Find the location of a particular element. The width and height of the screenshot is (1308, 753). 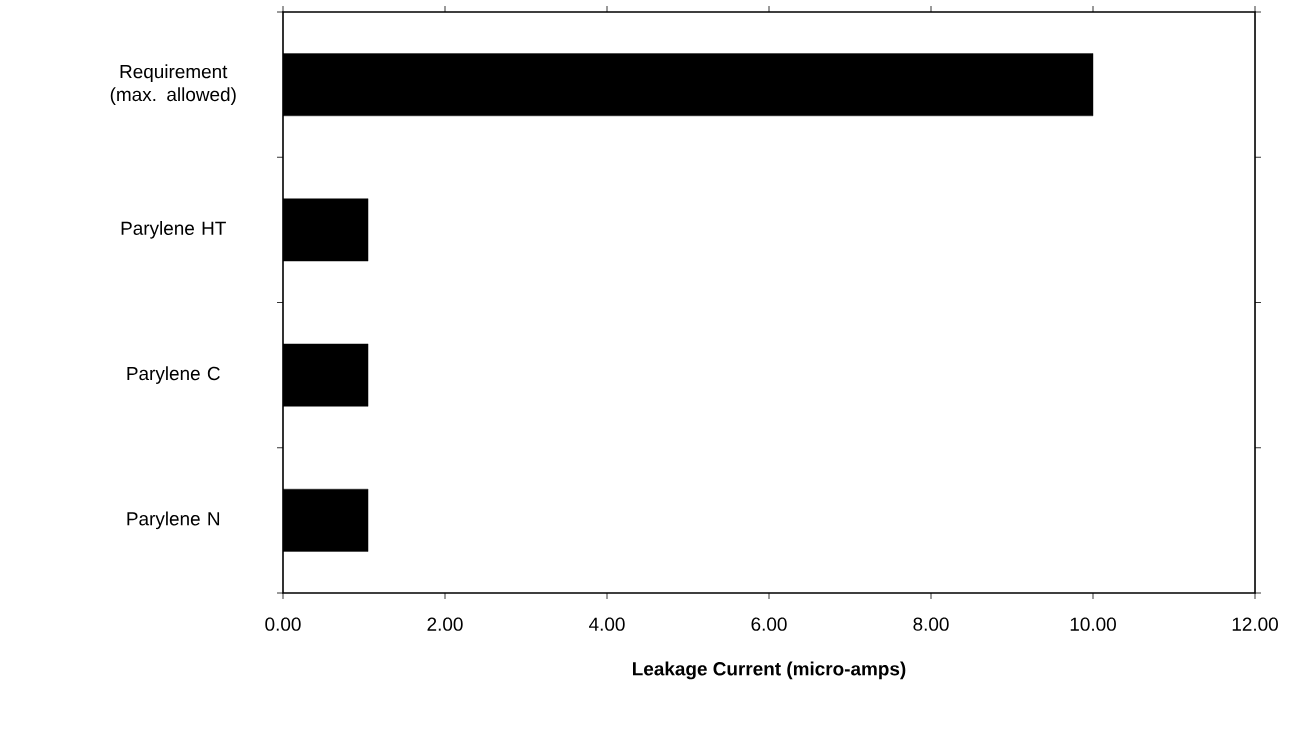

x-tick-label: 0.00 is located at coordinates (283, 624).